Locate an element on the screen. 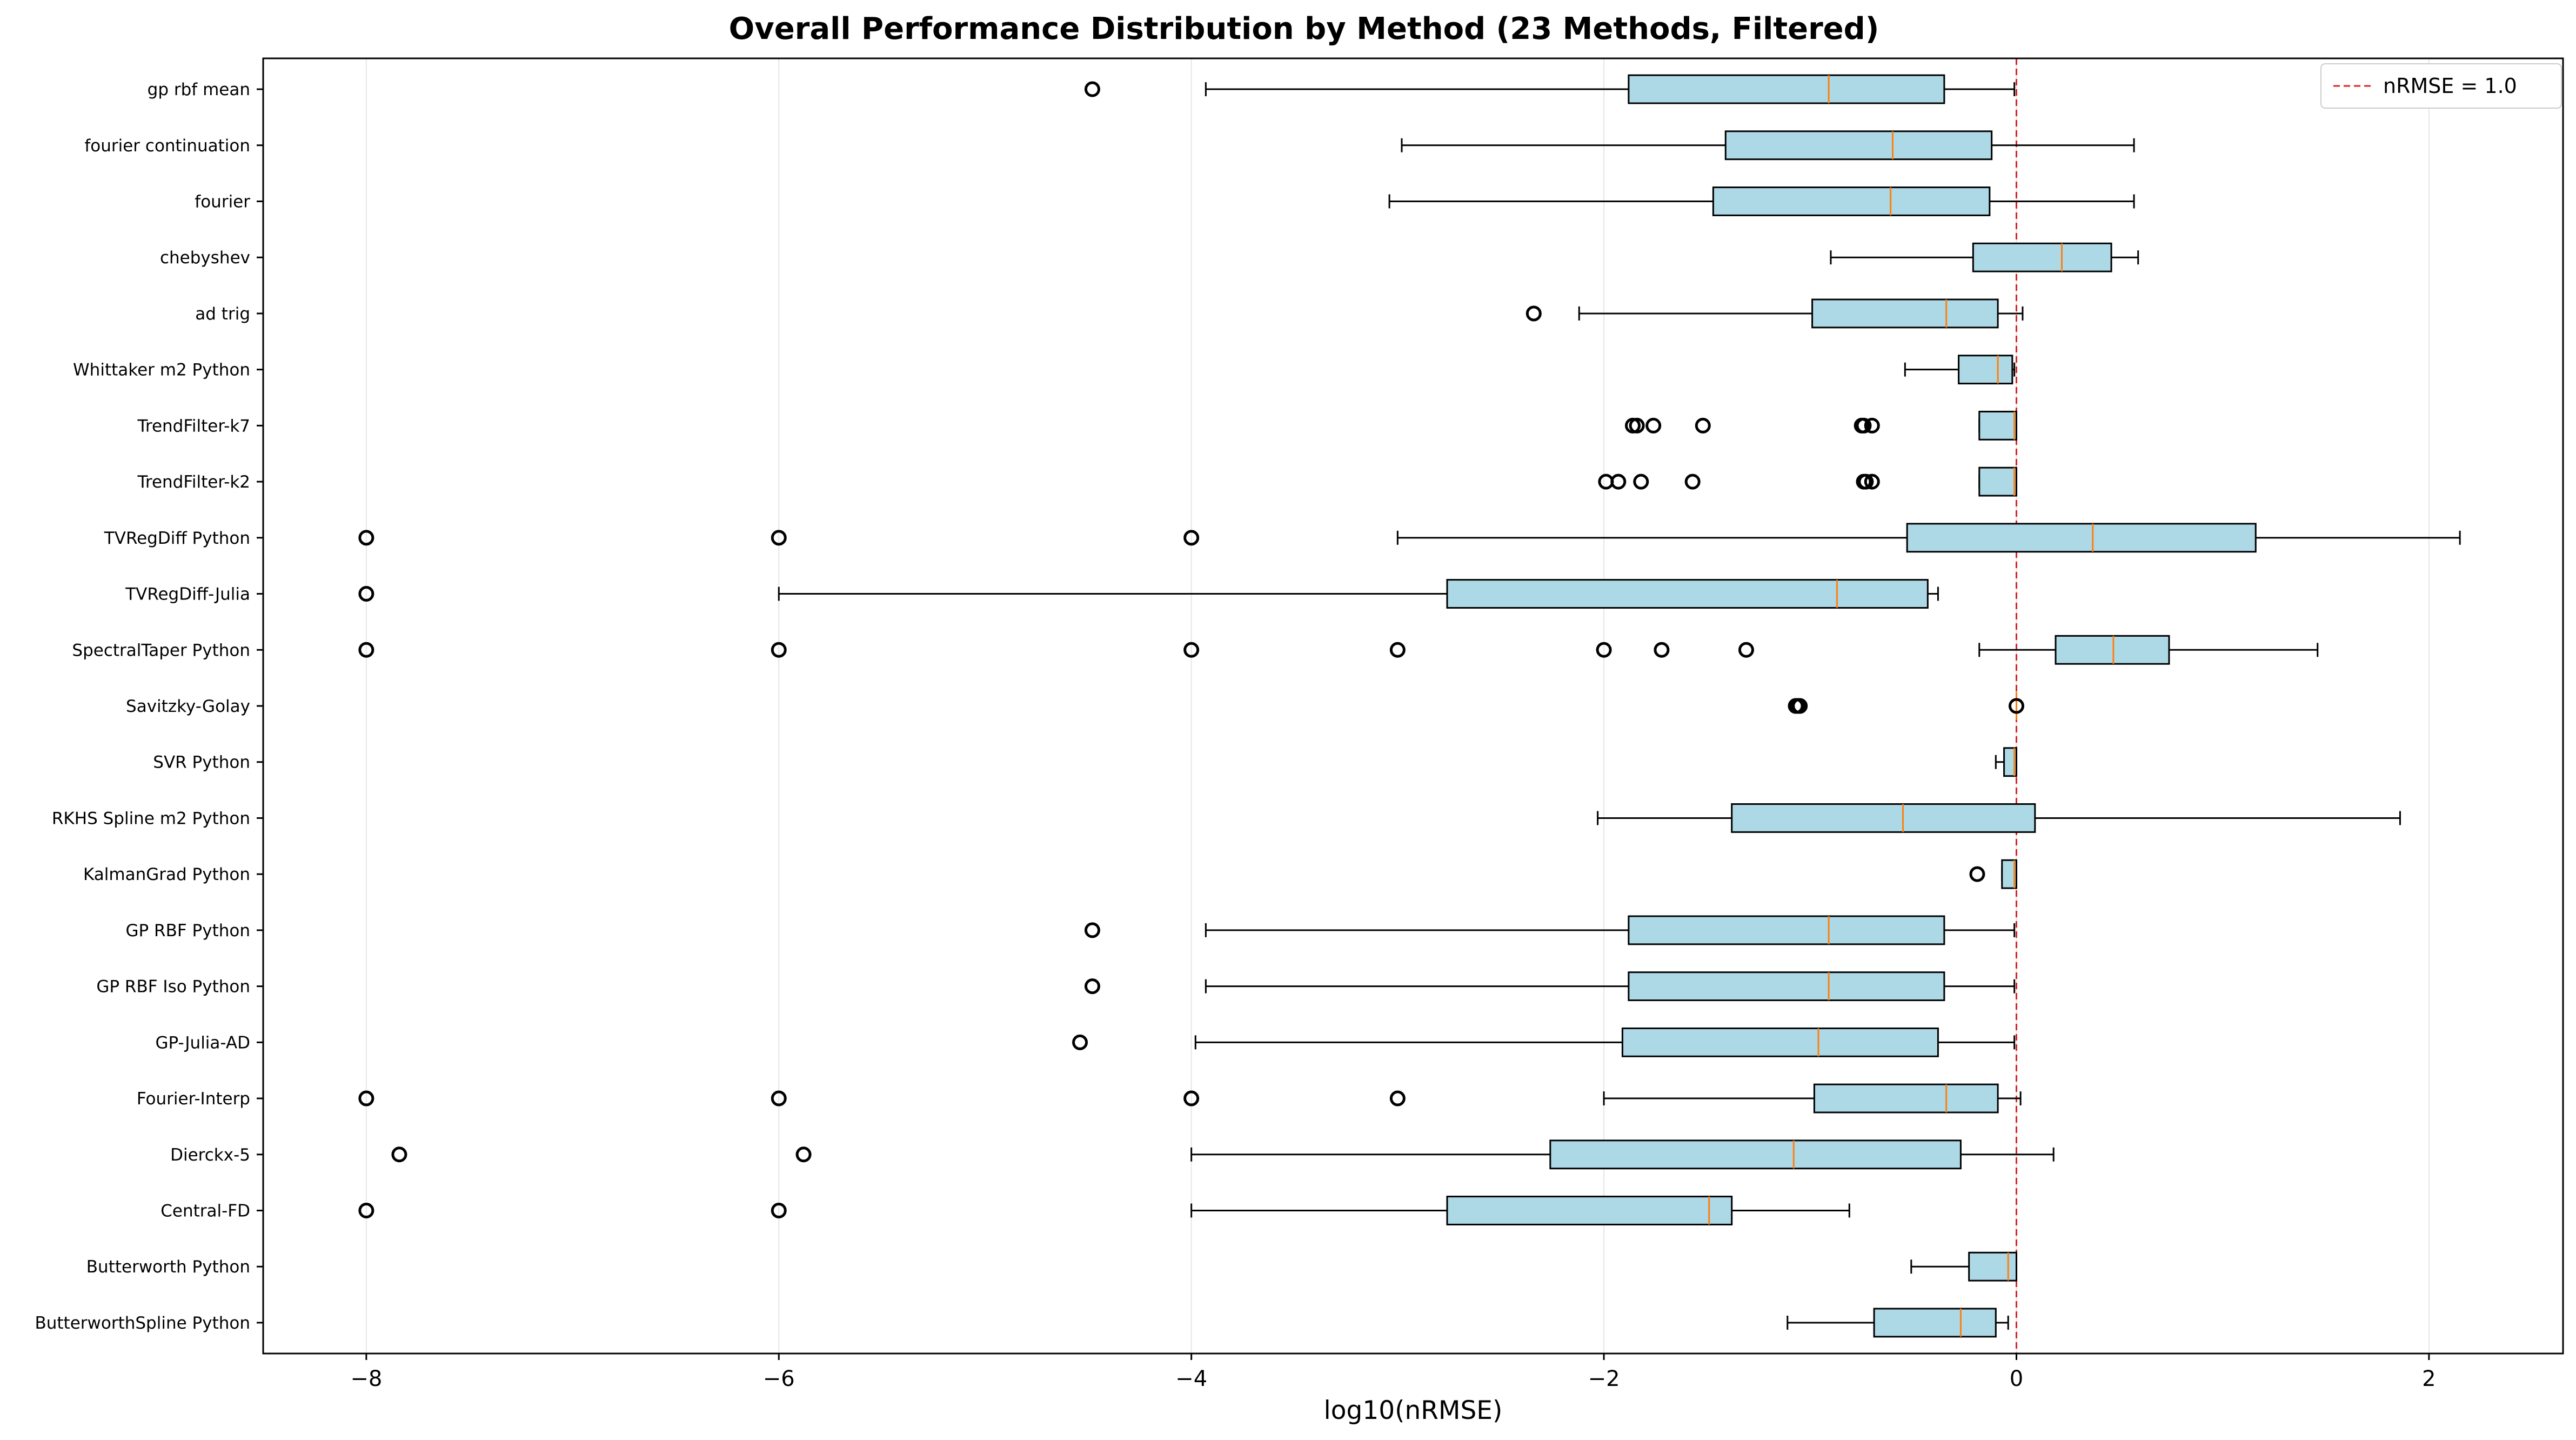 This screenshot has width=2576, height=1440. box-svr-python is located at coordinates (2006, 762).